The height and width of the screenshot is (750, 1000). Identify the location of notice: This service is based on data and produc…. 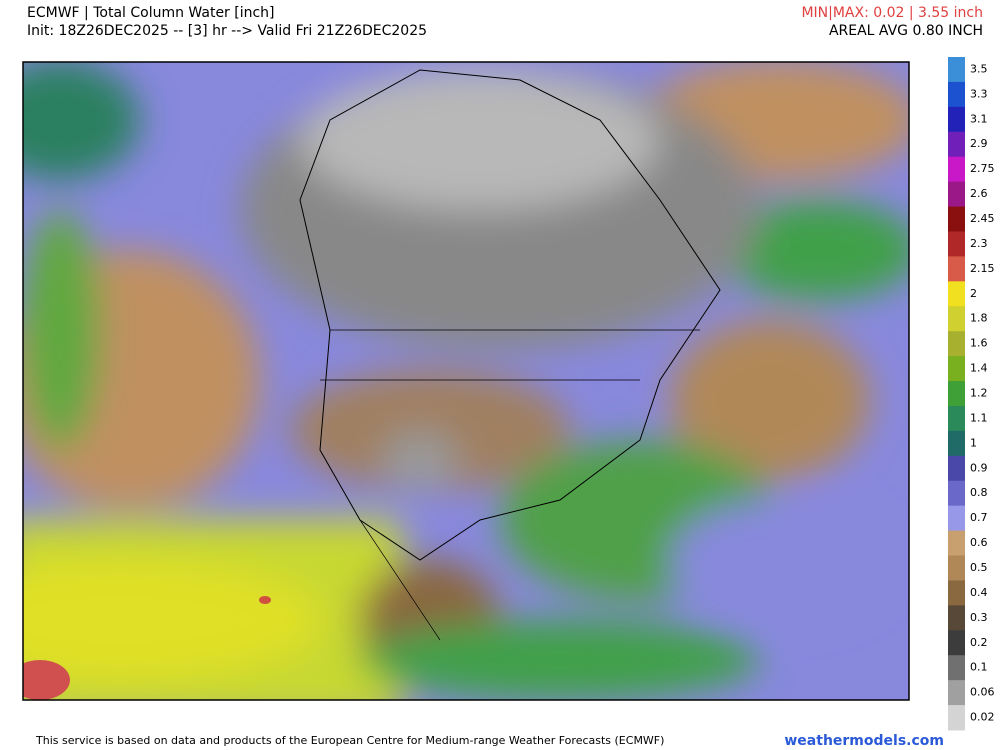
(349, 740).